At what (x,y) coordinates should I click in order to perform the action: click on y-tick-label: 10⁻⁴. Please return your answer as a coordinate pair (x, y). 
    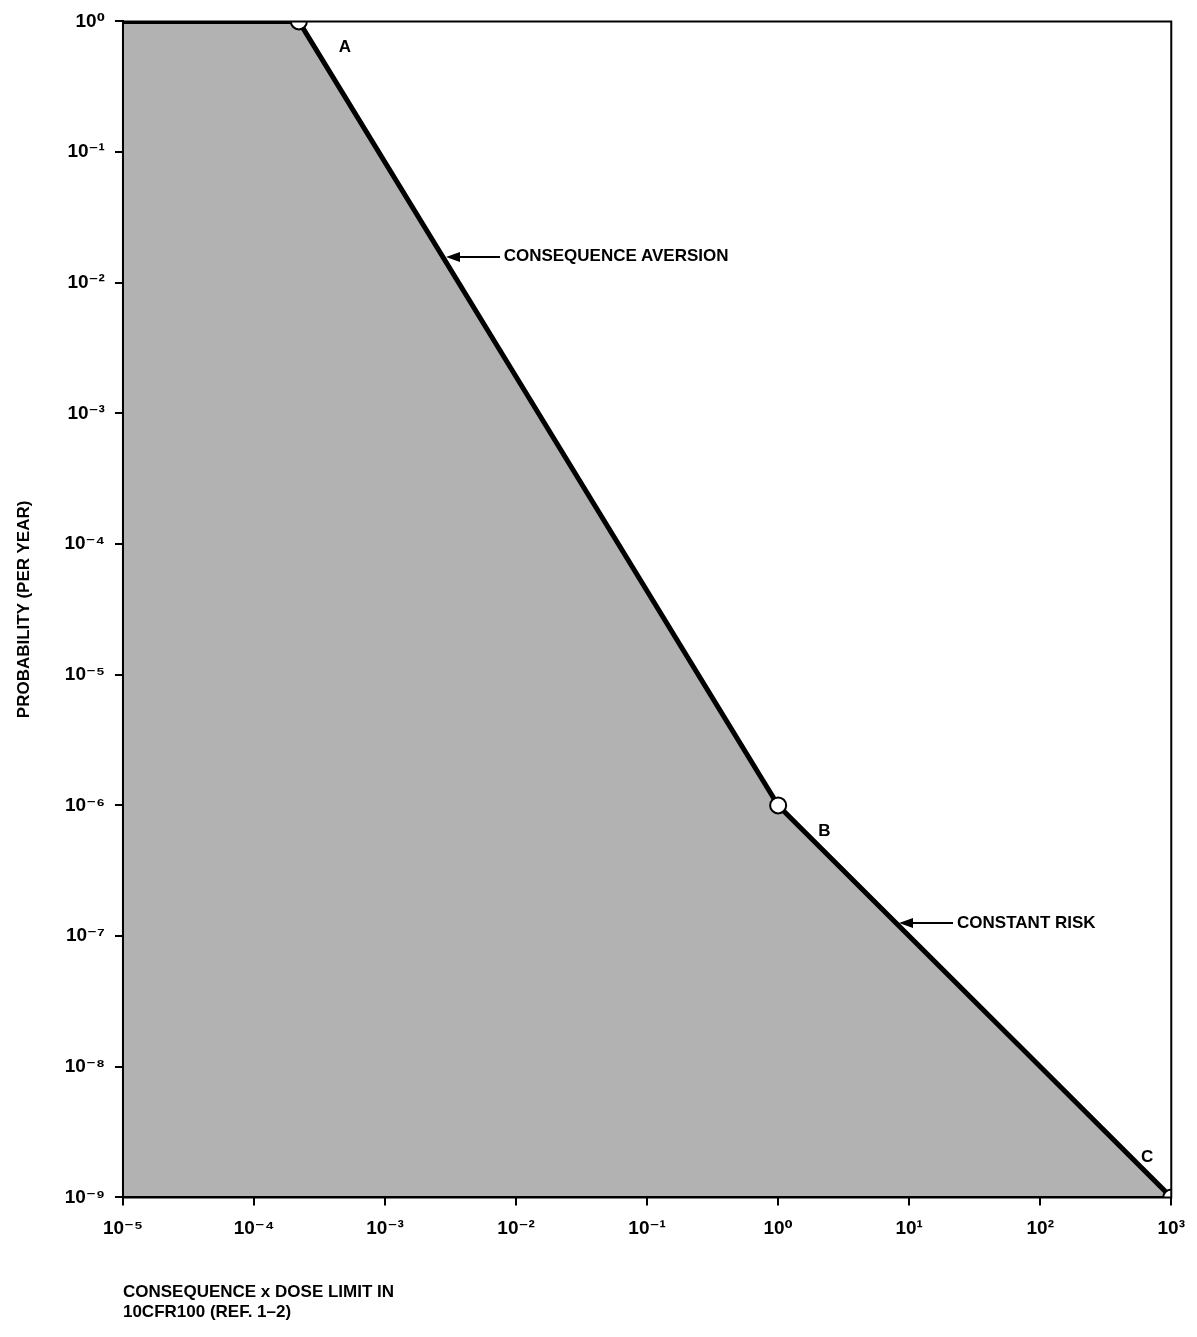
    Looking at the image, I should click on (84, 543).